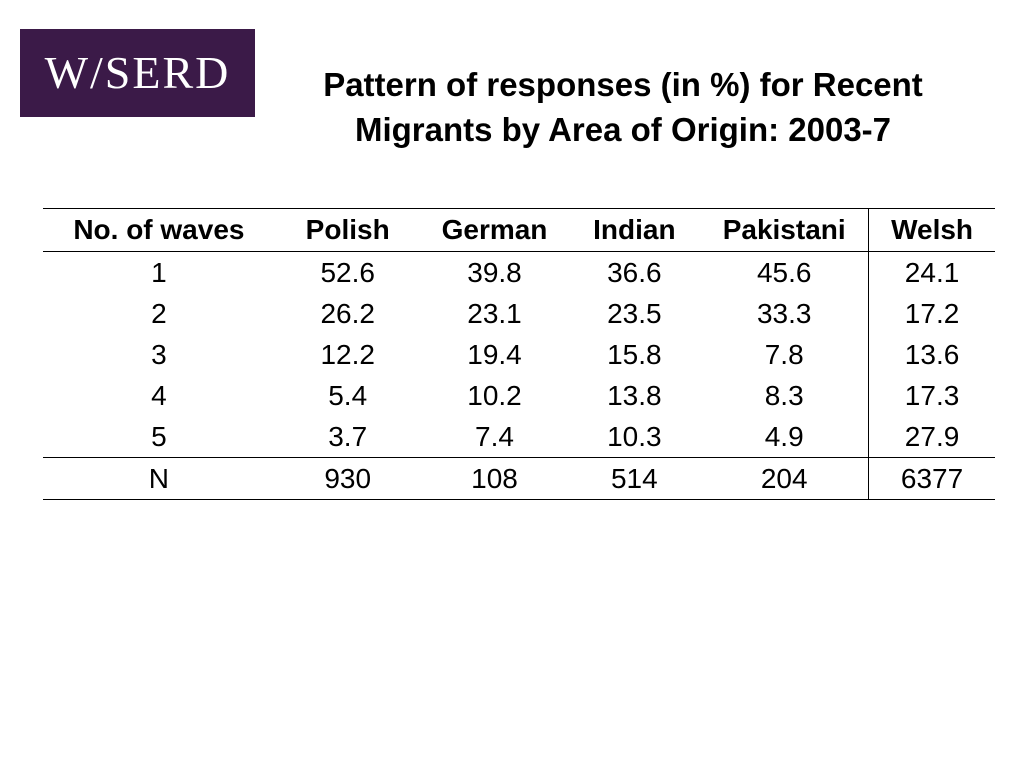 The height and width of the screenshot is (768, 1024). I want to click on table-total-row: N 930 108 514 204 6377, so click(519, 478).